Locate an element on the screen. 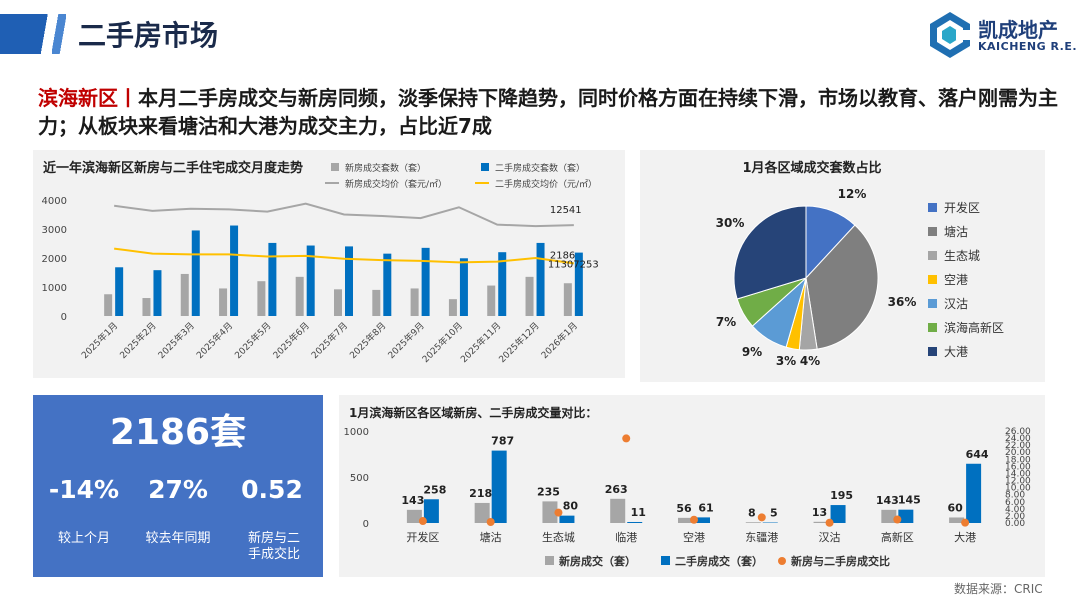 Image resolution: width=1080 pixels, height=608 pixels. headline-region: 滨海新区丨 is located at coordinates (88, 98).